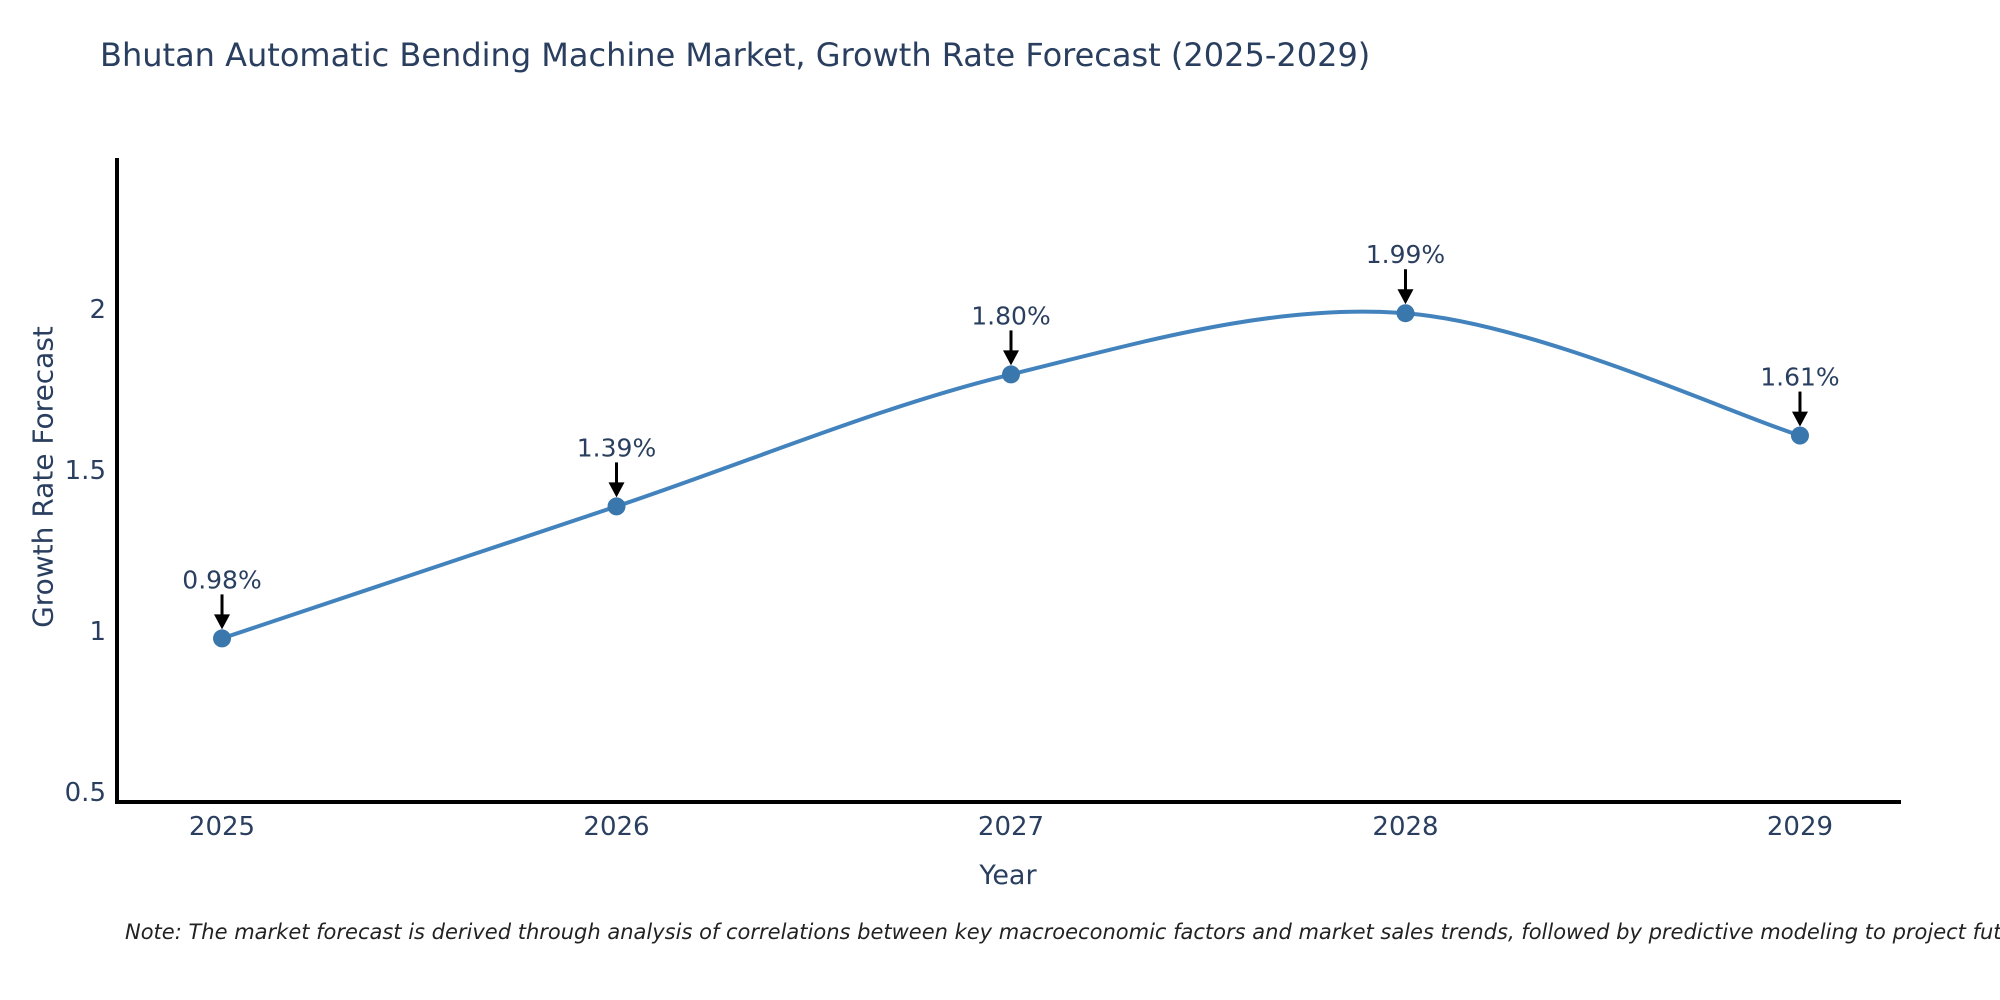 This screenshot has height=1000, width=2000. What do you see at coordinates (1008, 875) in the screenshot?
I see `x-axis-title: Year` at bounding box center [1008, 875].